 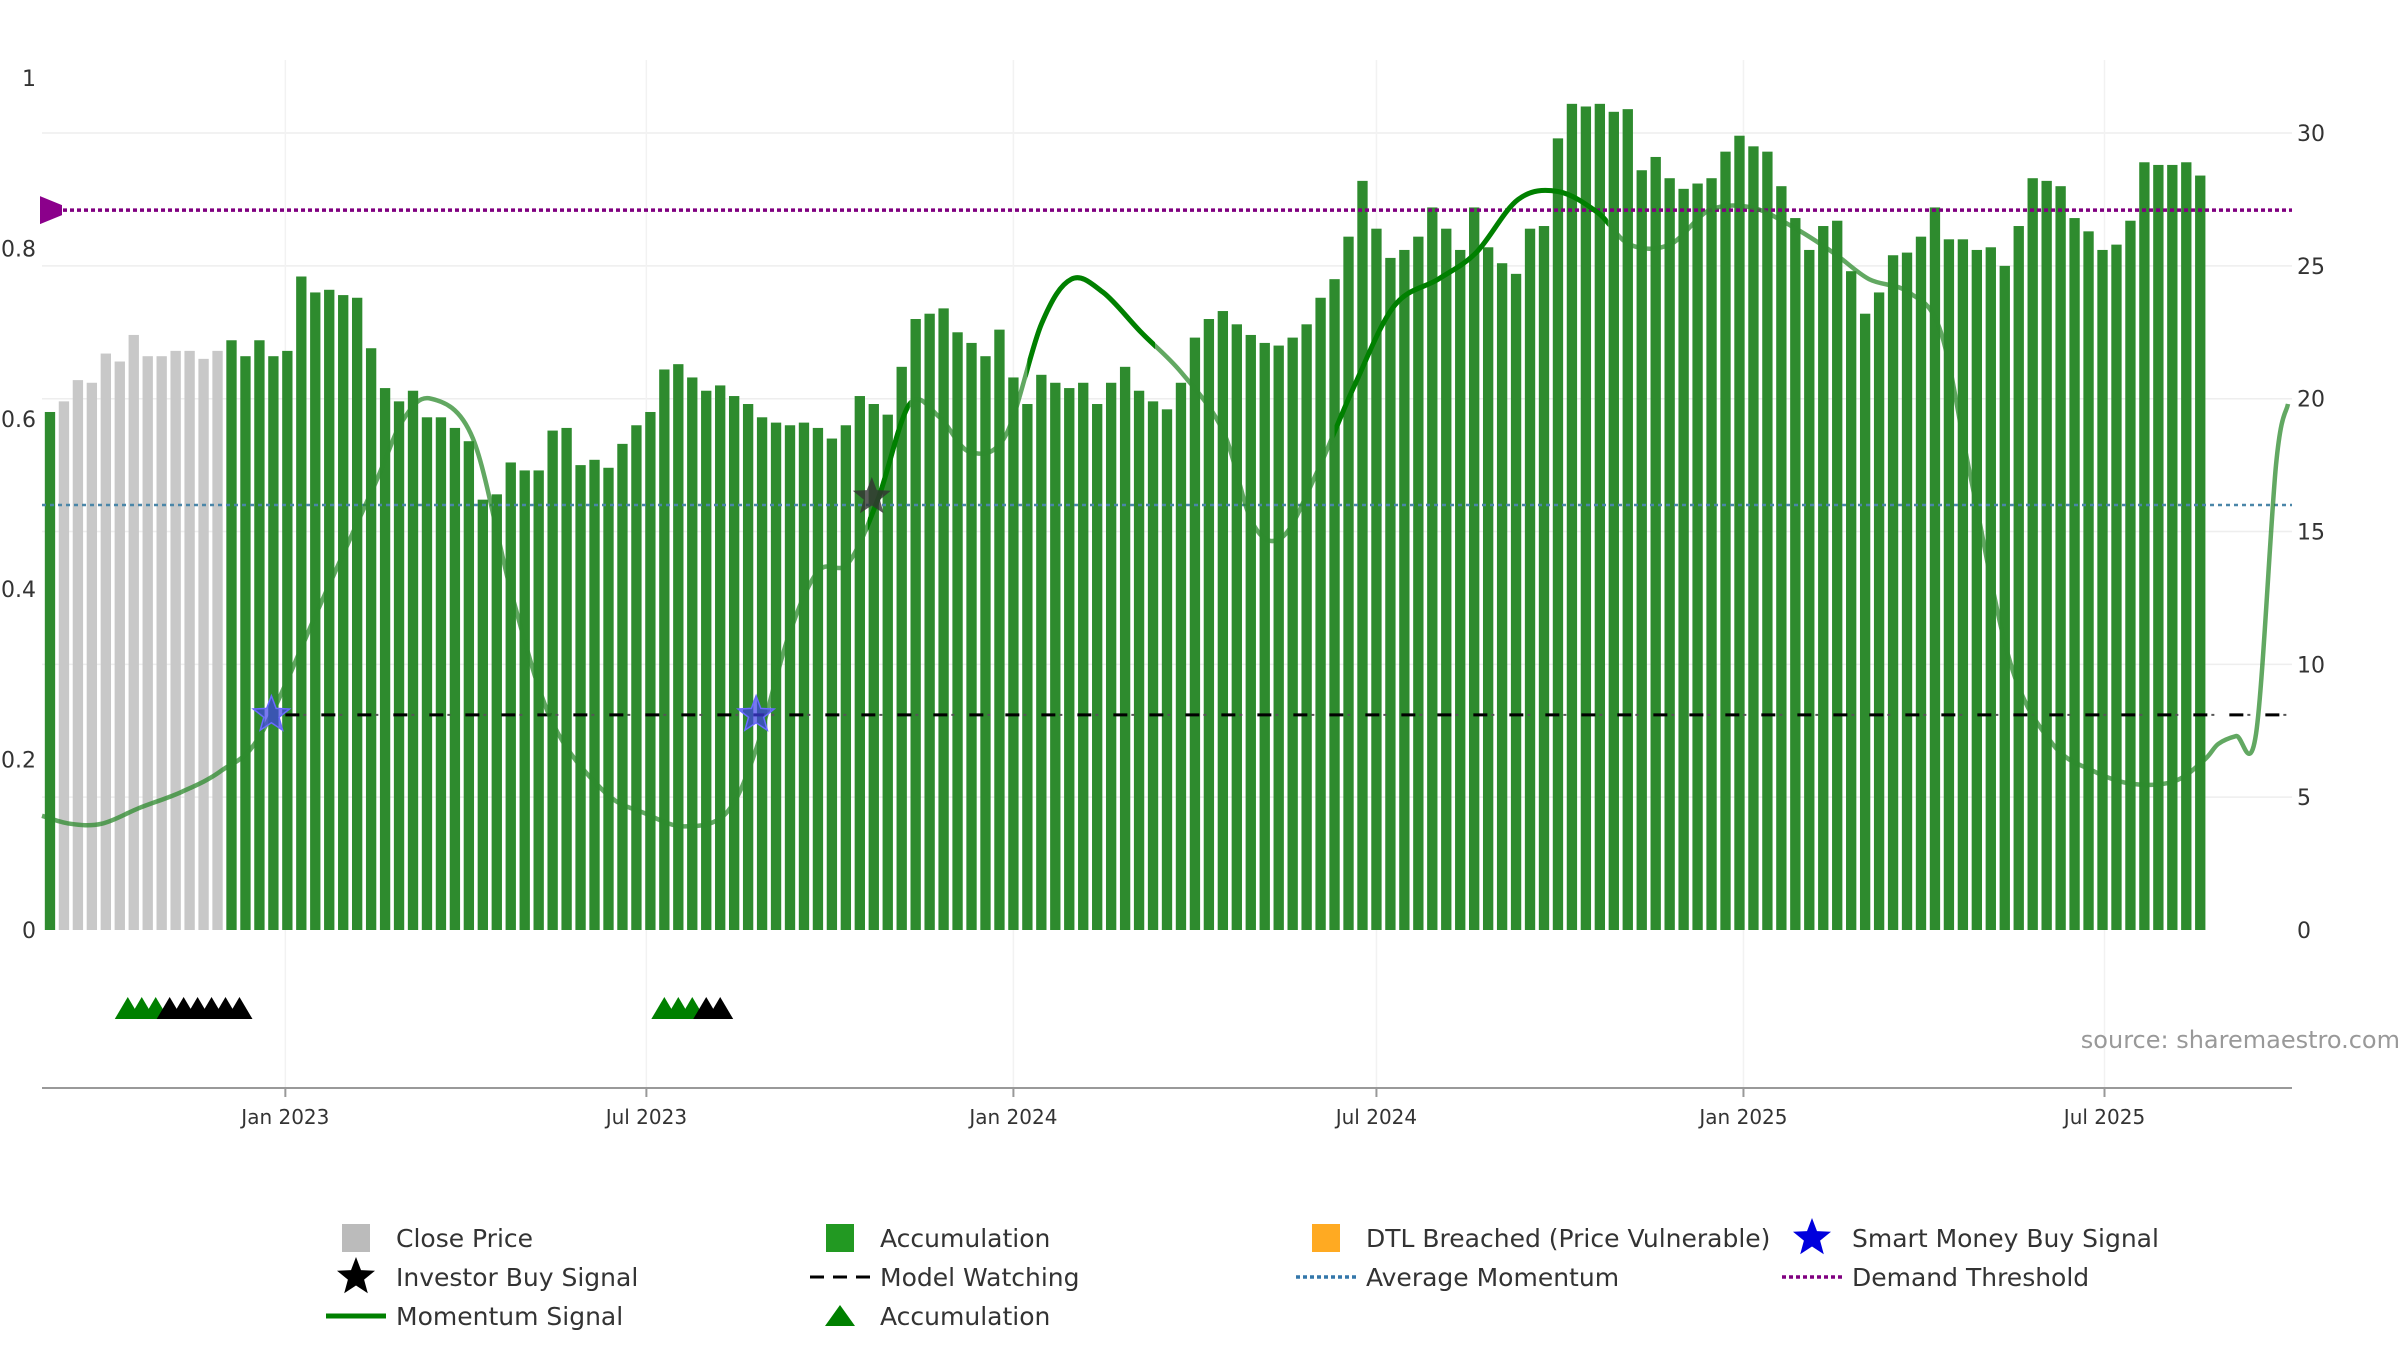 What do you see at coordinates (18, 761) in the screenshot?
I see `y-left-tick-label: 0.2` at bounding box center [18, 761].